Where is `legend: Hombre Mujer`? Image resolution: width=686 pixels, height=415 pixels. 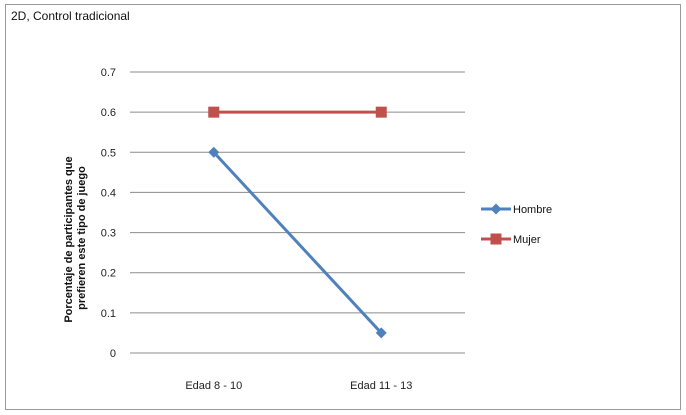
legend: Hombre Mujer is located at coordinates (516, 224).